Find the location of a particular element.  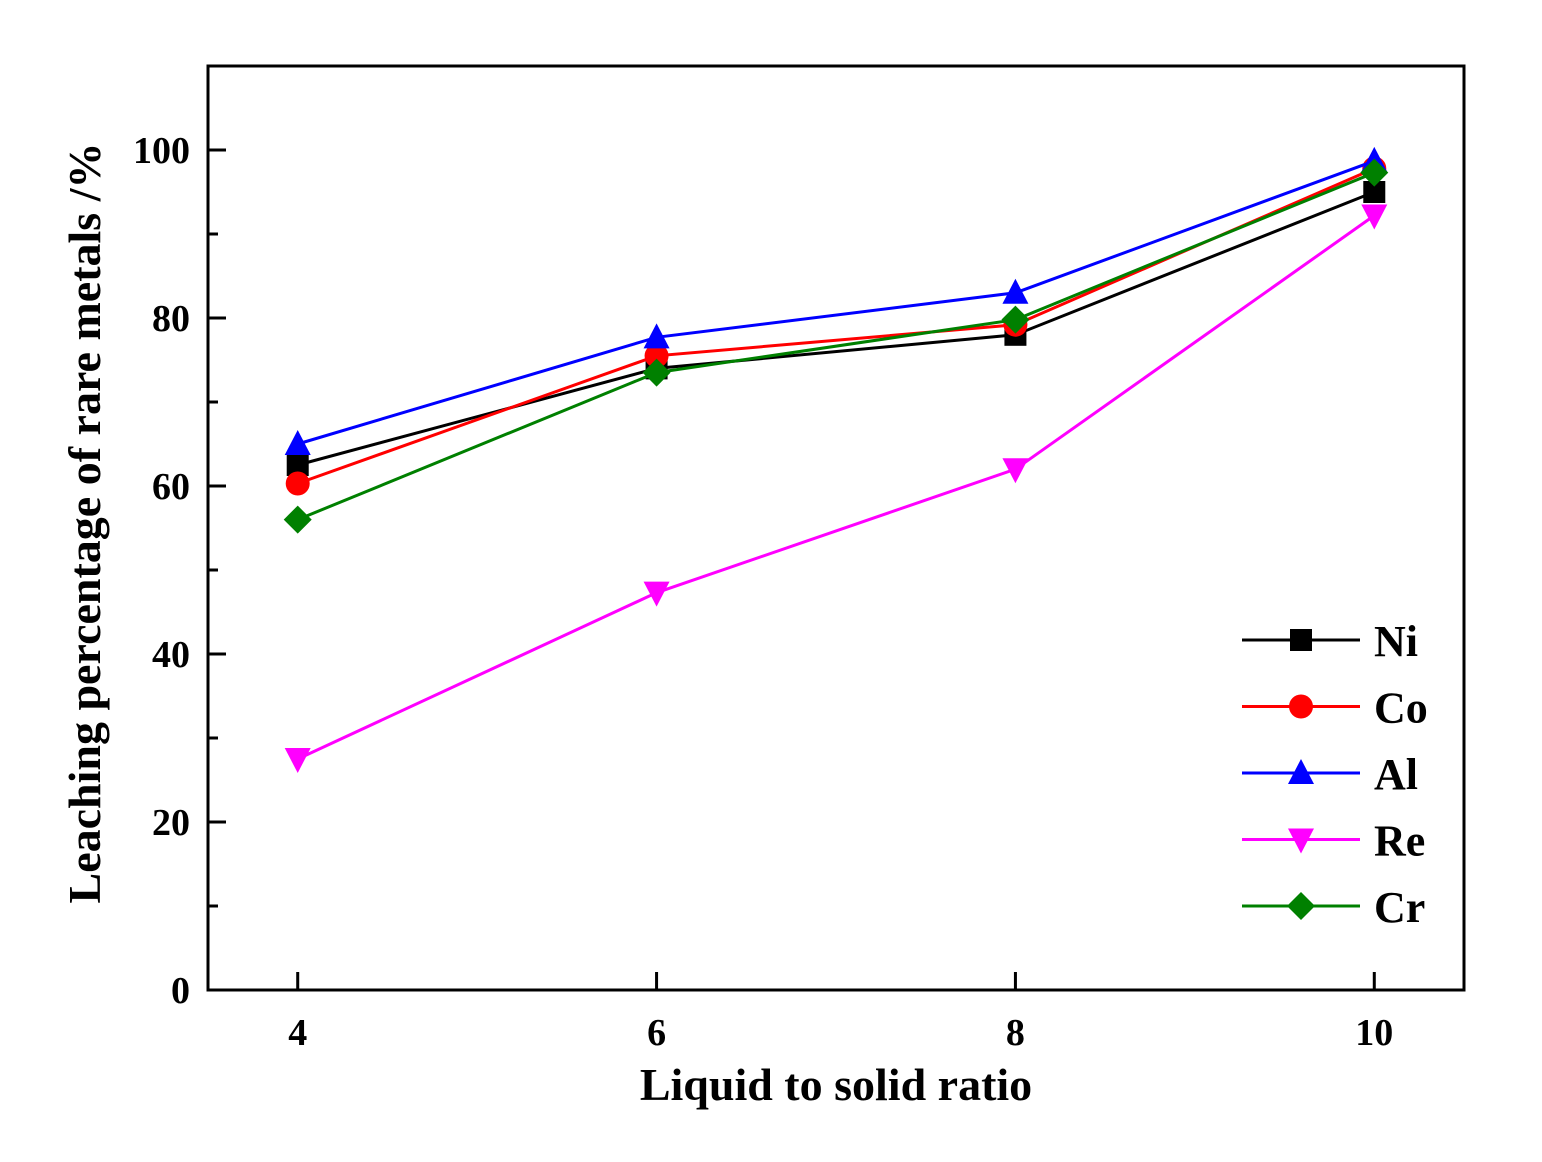

y-tick-label: 60 is located at coordinates (171, 487).